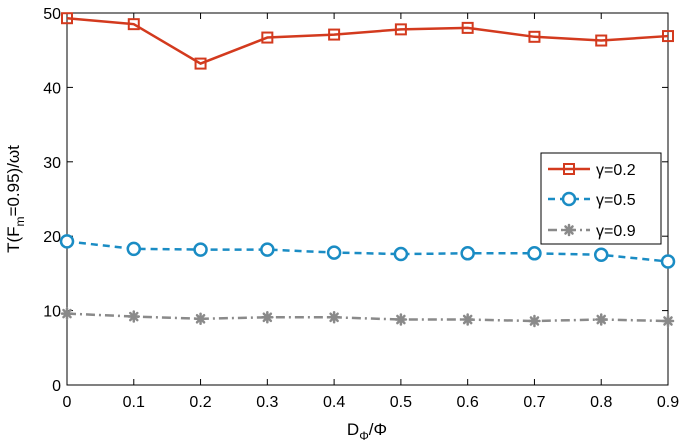 This screenshot has width=685, height=446. What do you see at coordinates (668, 402) in the screenshot?
I see `x-tick-label: 0.9` at bounding box center [668, 402].